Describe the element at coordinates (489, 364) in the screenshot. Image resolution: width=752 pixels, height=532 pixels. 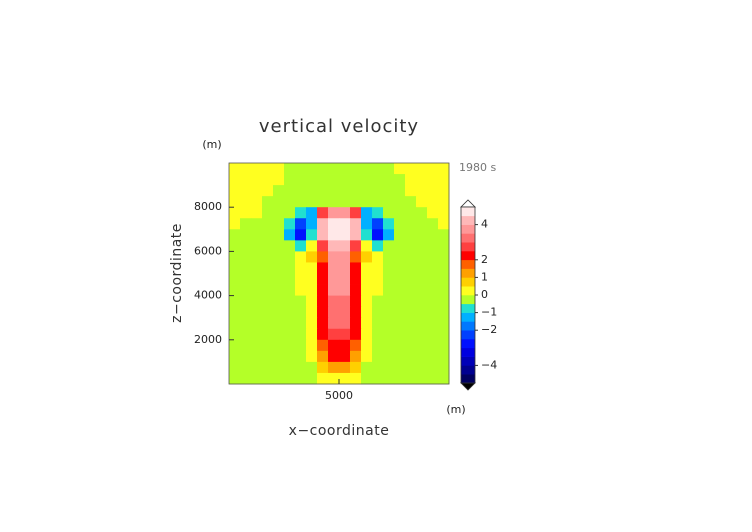
I see `colorbar-tick-label: −4` at that location.